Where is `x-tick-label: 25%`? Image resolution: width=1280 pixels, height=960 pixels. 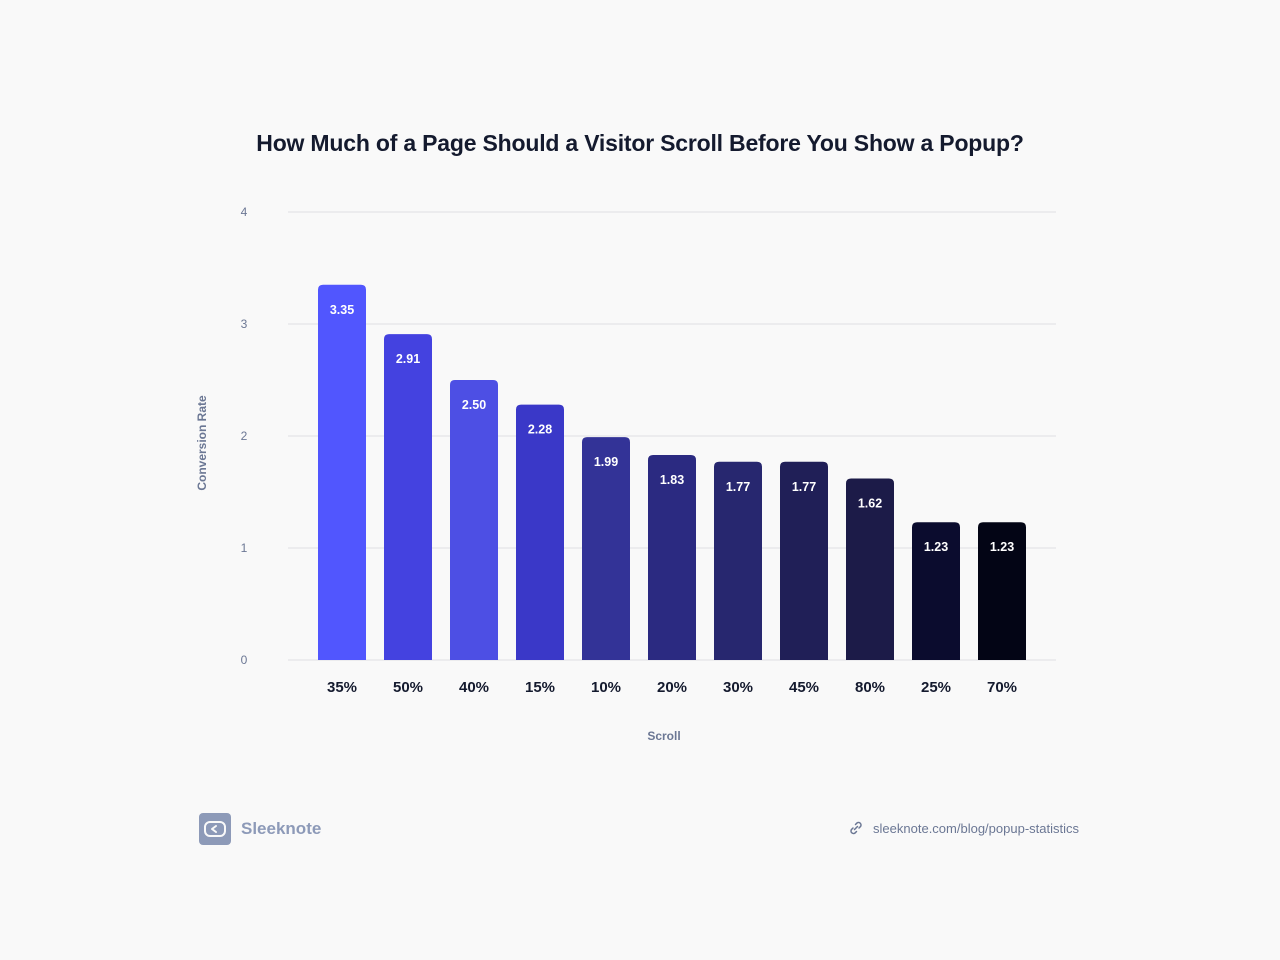 x-tick-label: 25% is located at coordinates (936, 687).